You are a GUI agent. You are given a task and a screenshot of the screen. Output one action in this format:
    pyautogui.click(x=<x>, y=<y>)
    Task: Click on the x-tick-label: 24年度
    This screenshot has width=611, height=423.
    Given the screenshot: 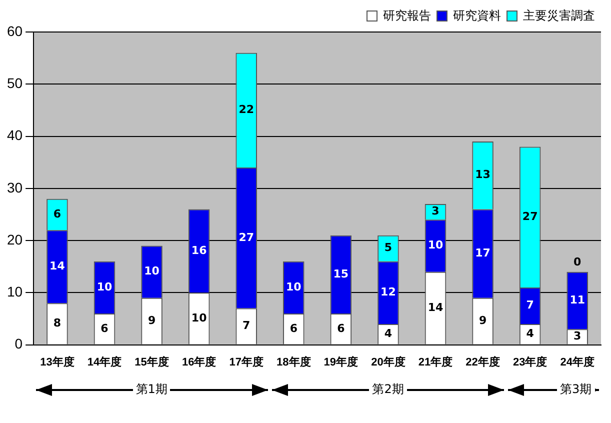 What is the action you would take?
    pyautogui.click(x=577, y=361)
    